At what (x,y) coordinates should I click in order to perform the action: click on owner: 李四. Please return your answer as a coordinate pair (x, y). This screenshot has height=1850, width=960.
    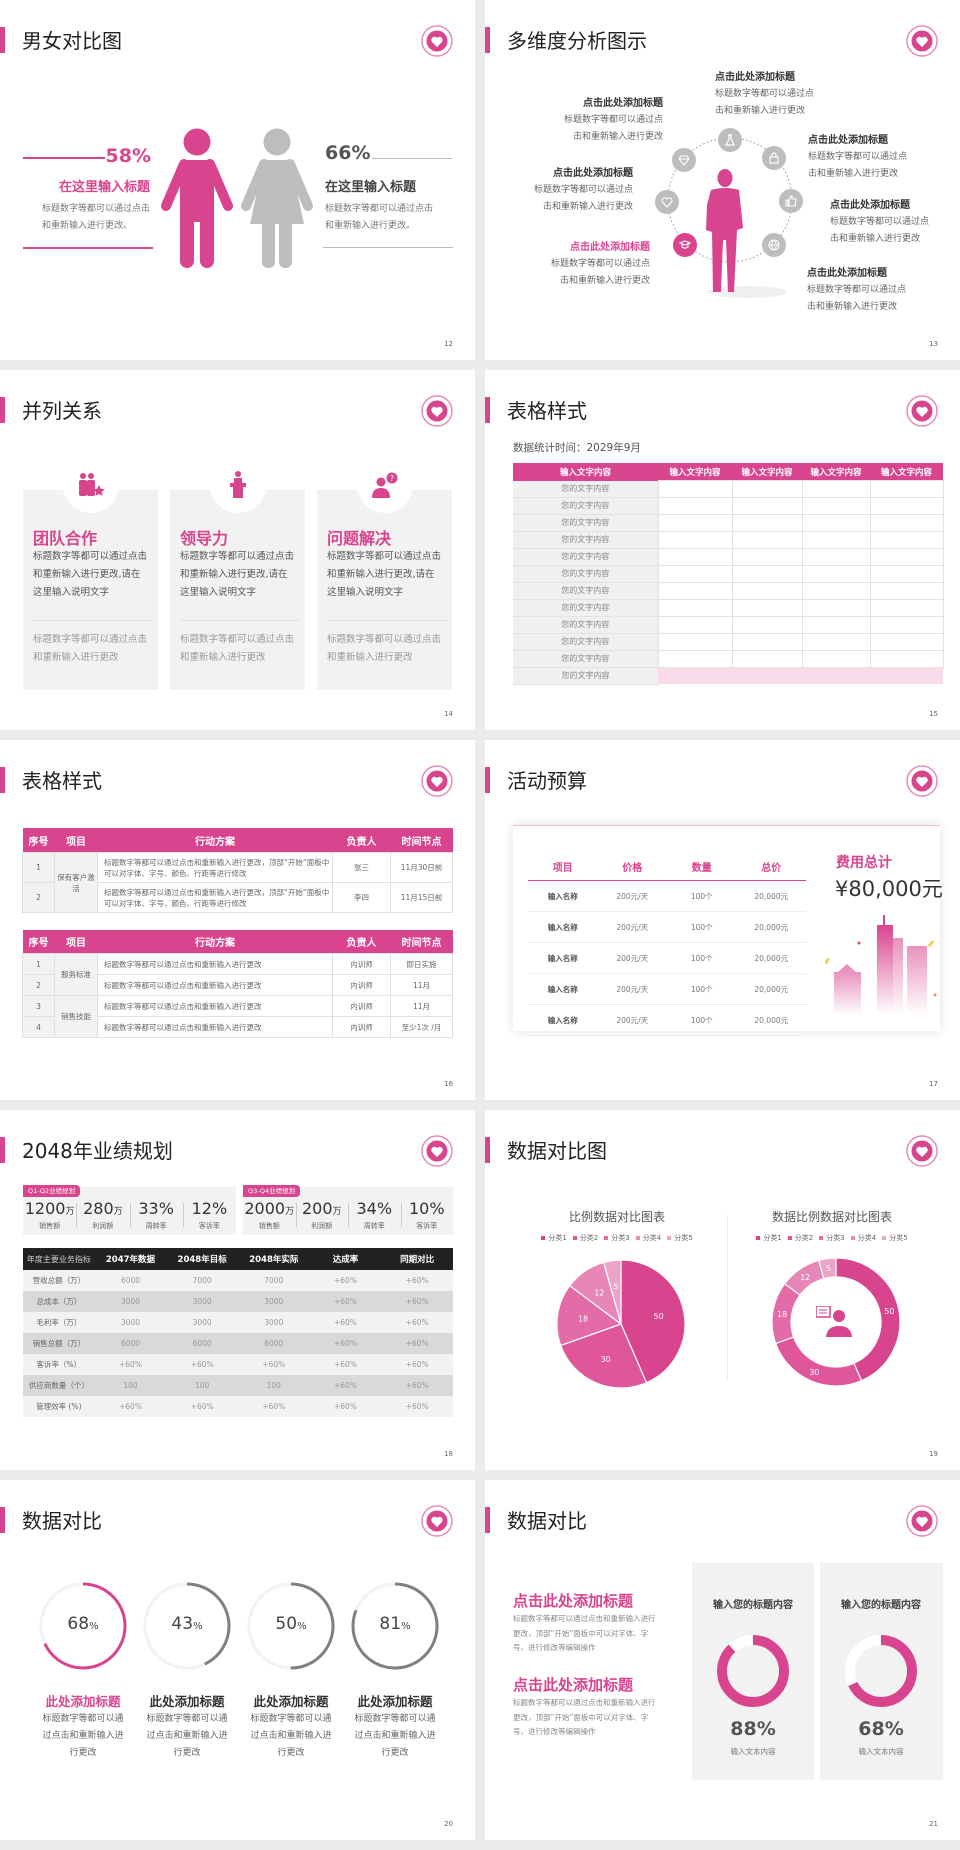
    Looking at the image, I should click on (361, 897).